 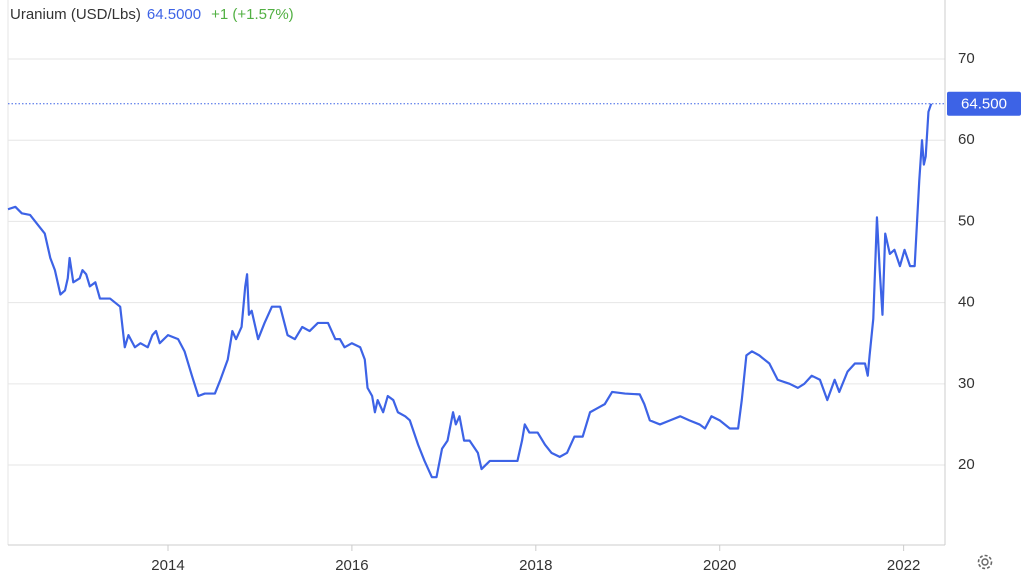 I want to click on price-change: +1 (+1.57%), so click(x=252, y=14).